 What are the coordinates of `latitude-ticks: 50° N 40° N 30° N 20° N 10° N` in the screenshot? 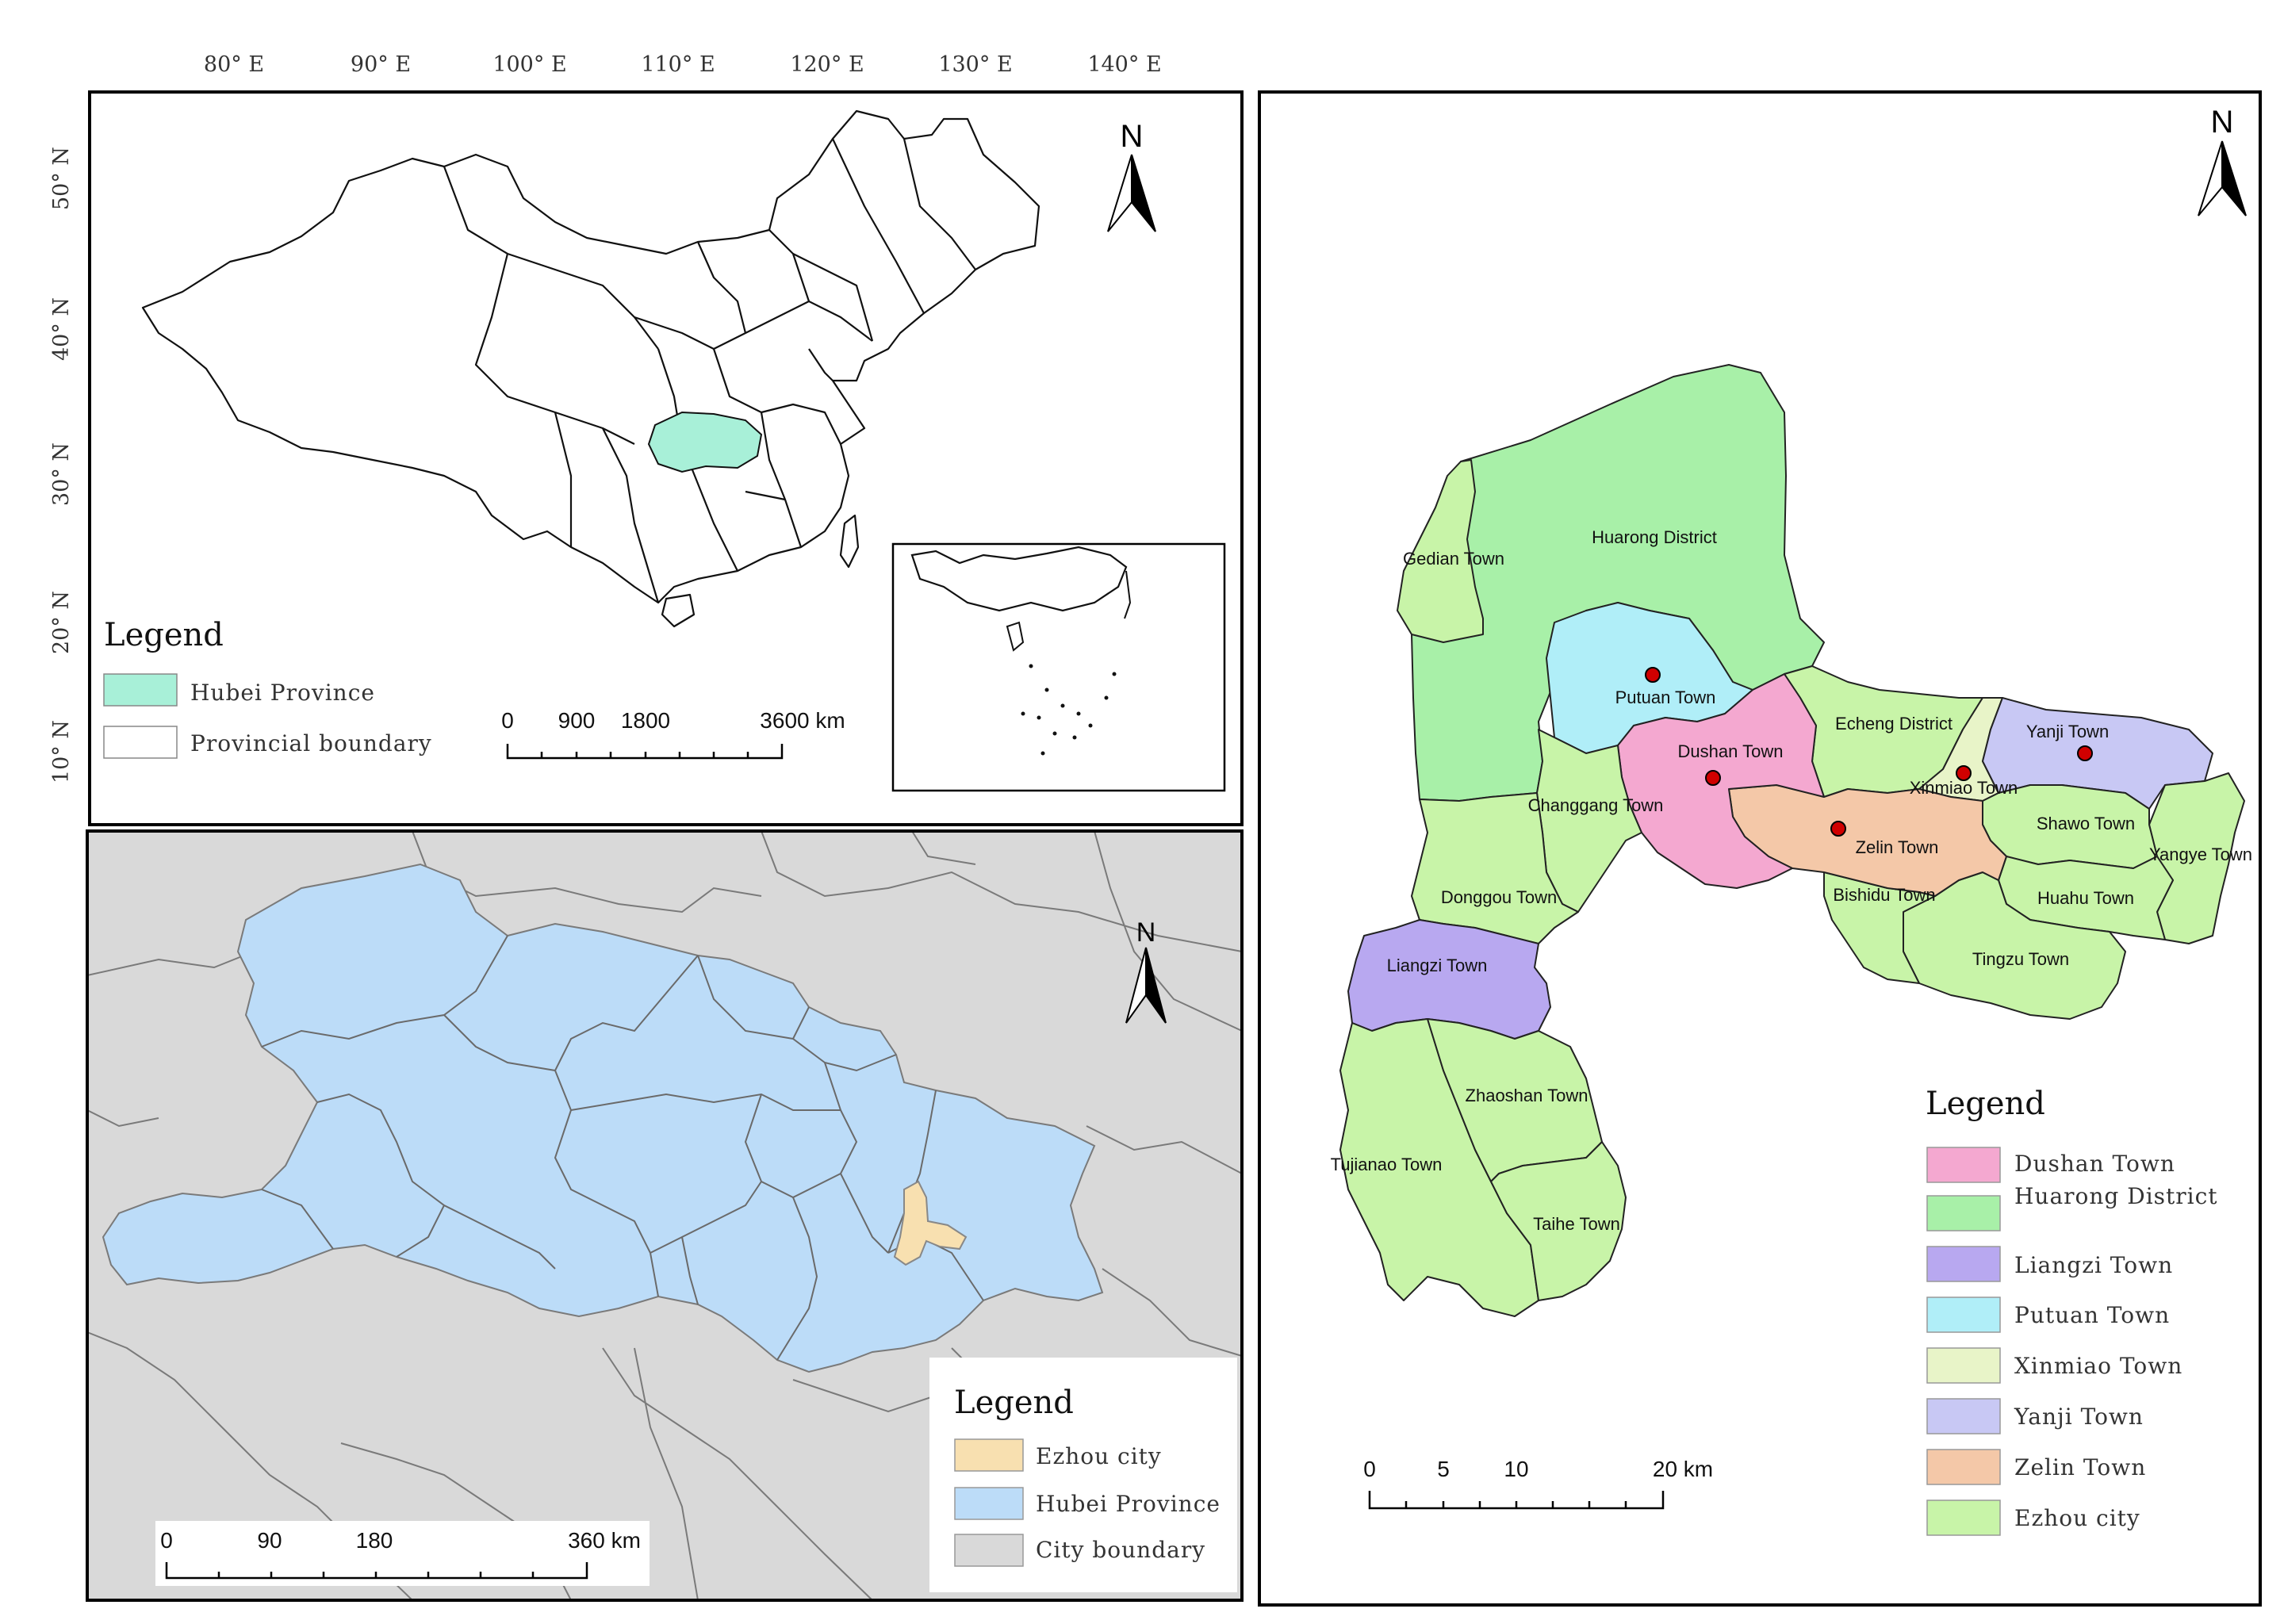 It's located at (61, 465).